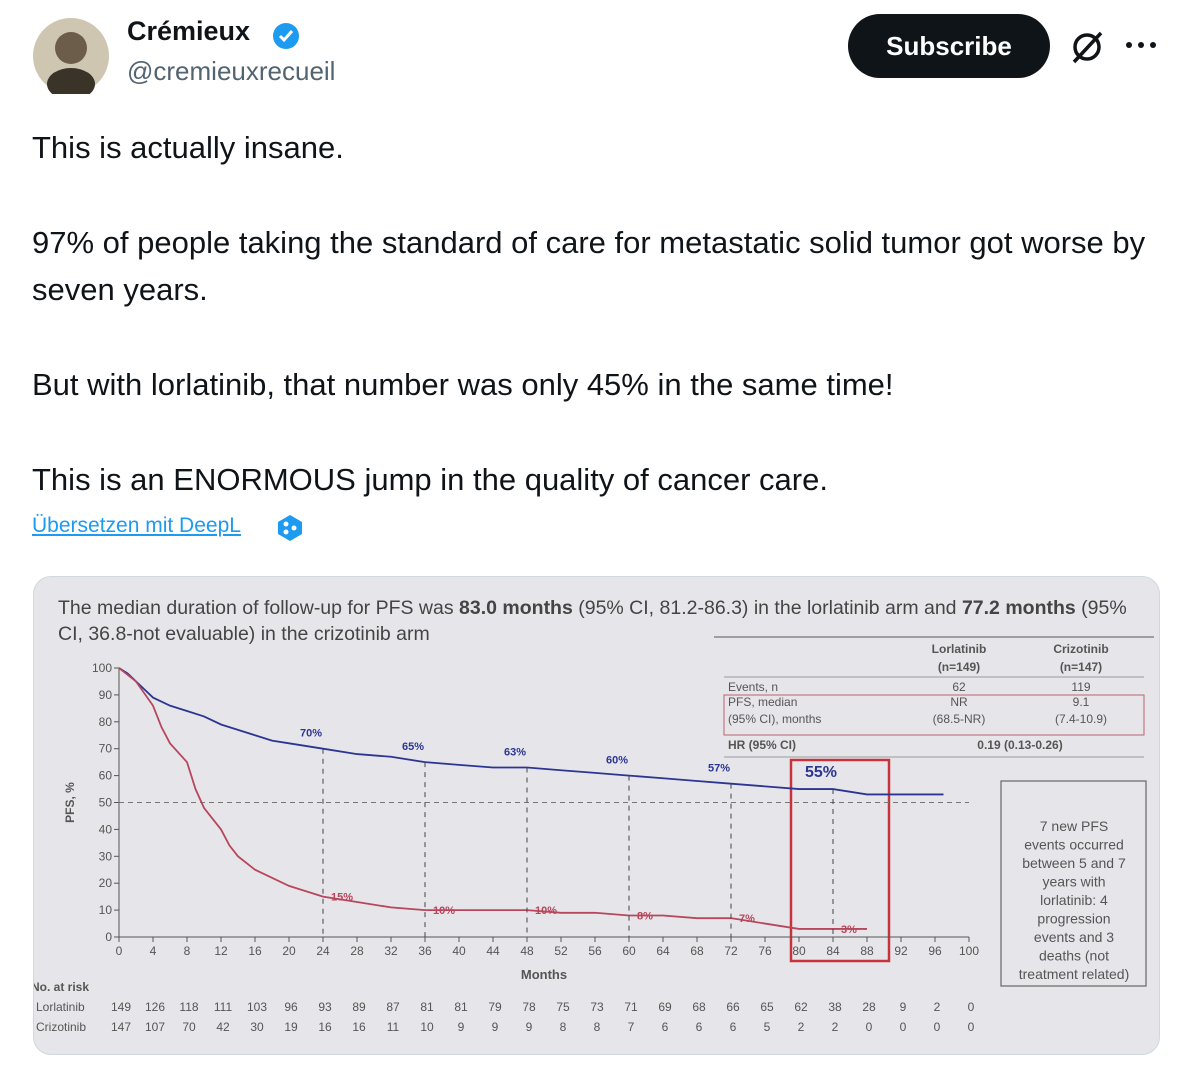 Image resolution: width=1200 pixels, height=1070 pixels. I want to click on at-risk-count: 8, so click(597, 1027).